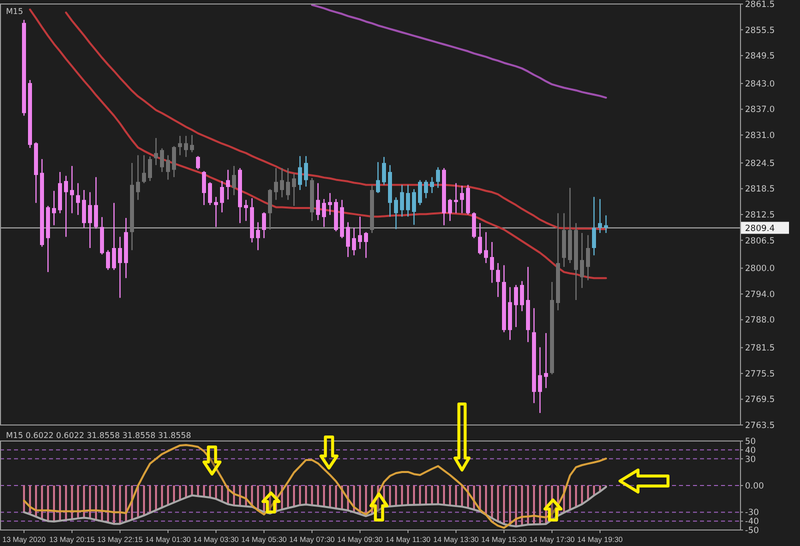 The height and width of the screenshot is (546, 800). I want to click on y-tick-label: 30, so click(750, 459).